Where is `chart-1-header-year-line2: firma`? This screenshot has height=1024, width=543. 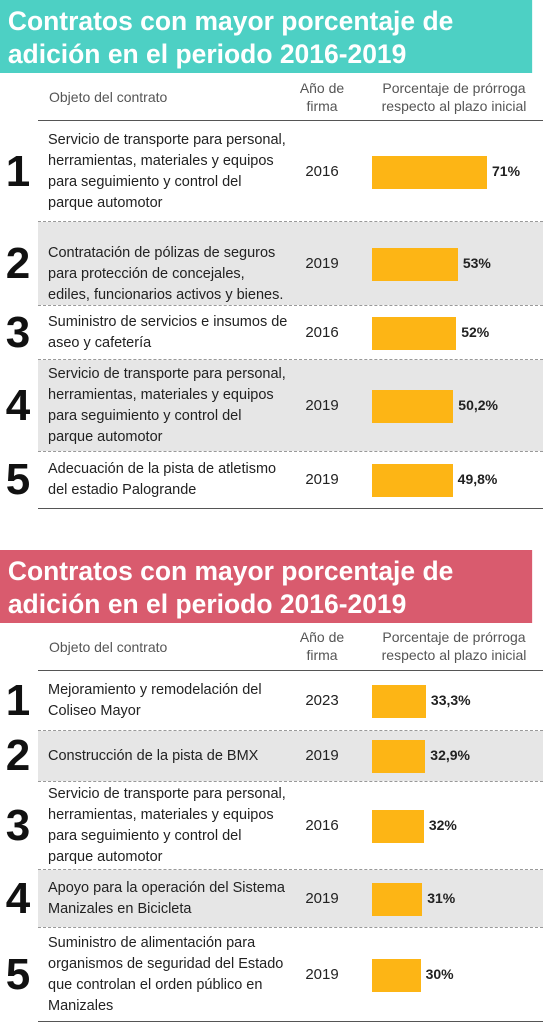
chart-1-header-year-line2: firma is located at coordinates (322, 106).